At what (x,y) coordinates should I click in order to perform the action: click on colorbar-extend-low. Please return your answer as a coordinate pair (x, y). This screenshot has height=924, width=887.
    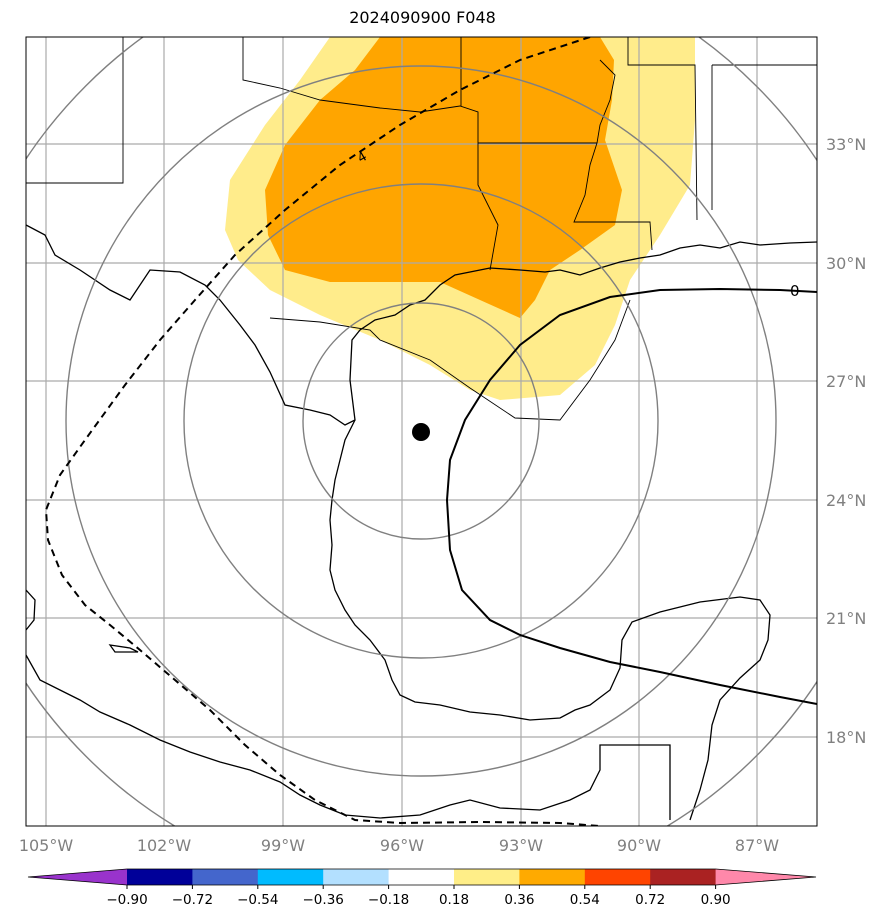
    Looking at the image, I should click on (77, 877).